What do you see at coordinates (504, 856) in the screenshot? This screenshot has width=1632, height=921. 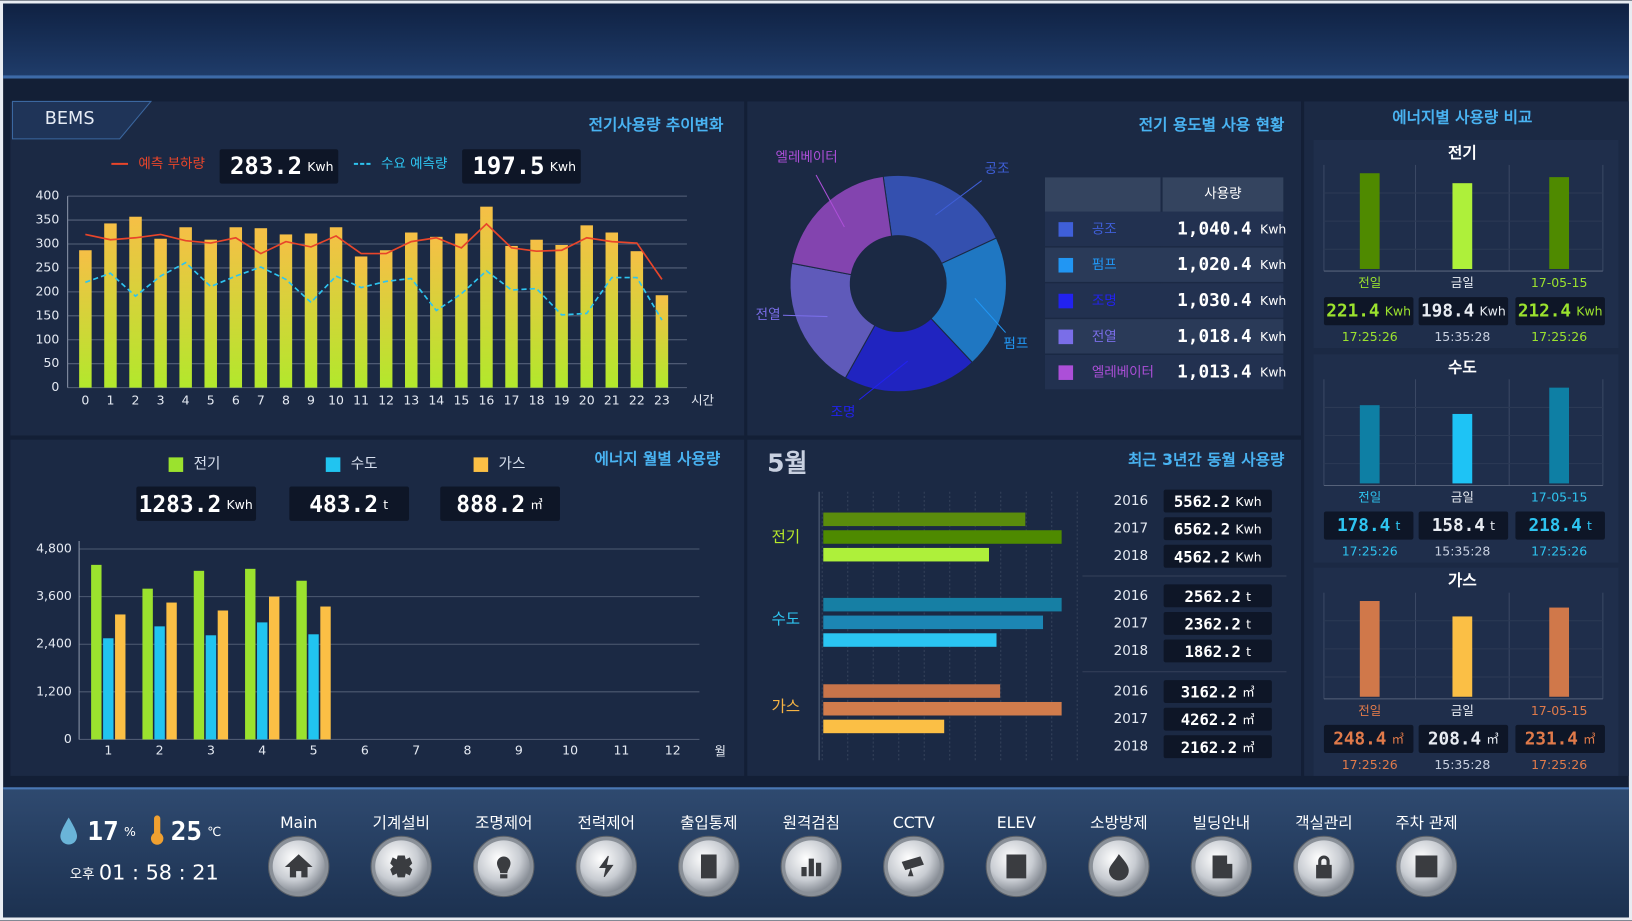 I see `nav-button: 조명제어` at bounding box center [504, 856].